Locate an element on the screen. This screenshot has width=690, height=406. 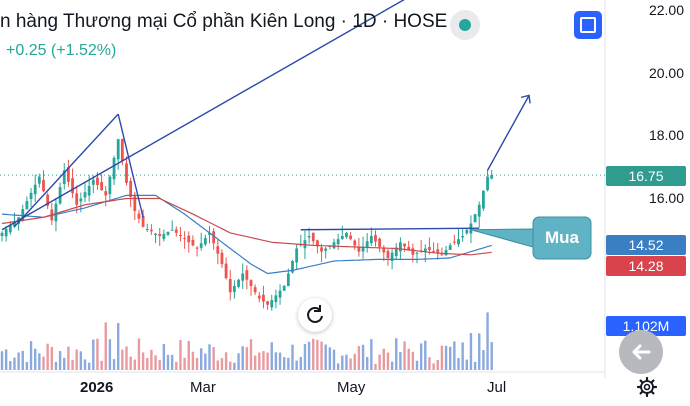
x-tick-label: Jul is located at coordinates (497, 387).